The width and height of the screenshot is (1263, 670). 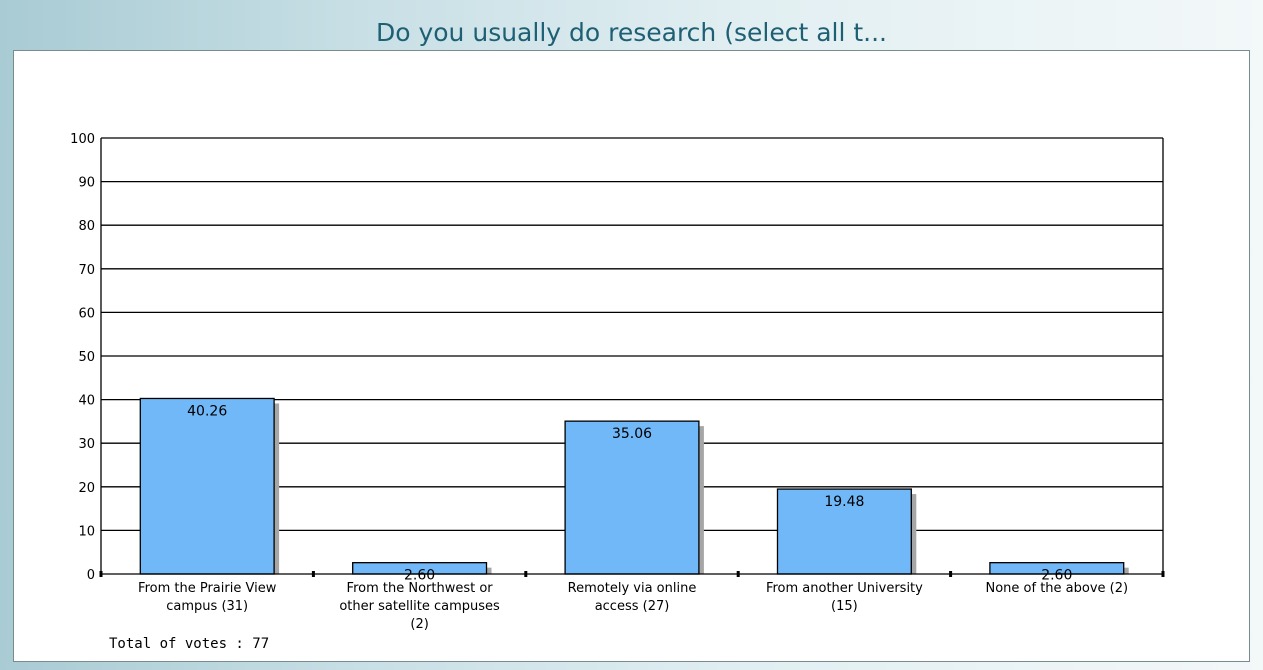 What do you see at coordinates (86, 488) in the screenshot?
I see `y-tick-label: 20` at bounding box center [86, 488].